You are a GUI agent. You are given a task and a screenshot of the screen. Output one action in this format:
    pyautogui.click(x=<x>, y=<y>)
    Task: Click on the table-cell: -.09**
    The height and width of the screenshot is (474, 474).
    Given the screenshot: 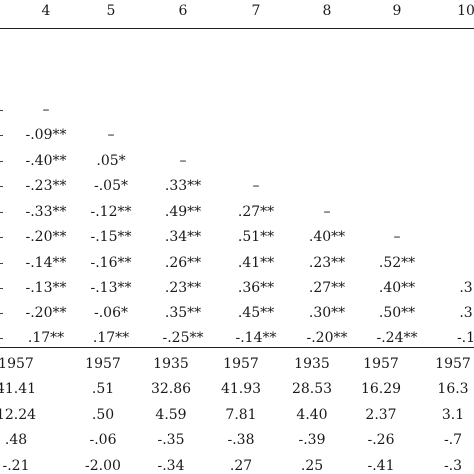 What is the action you would take?
    pyautogui.click(x=46, y=135)
    